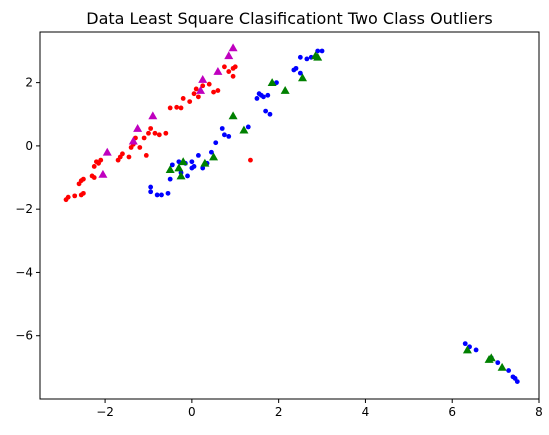  What do you see at coordinates (29, 83) in the screenshot?
I see `y-tick-label: 2` at bounding box center [29, 83].